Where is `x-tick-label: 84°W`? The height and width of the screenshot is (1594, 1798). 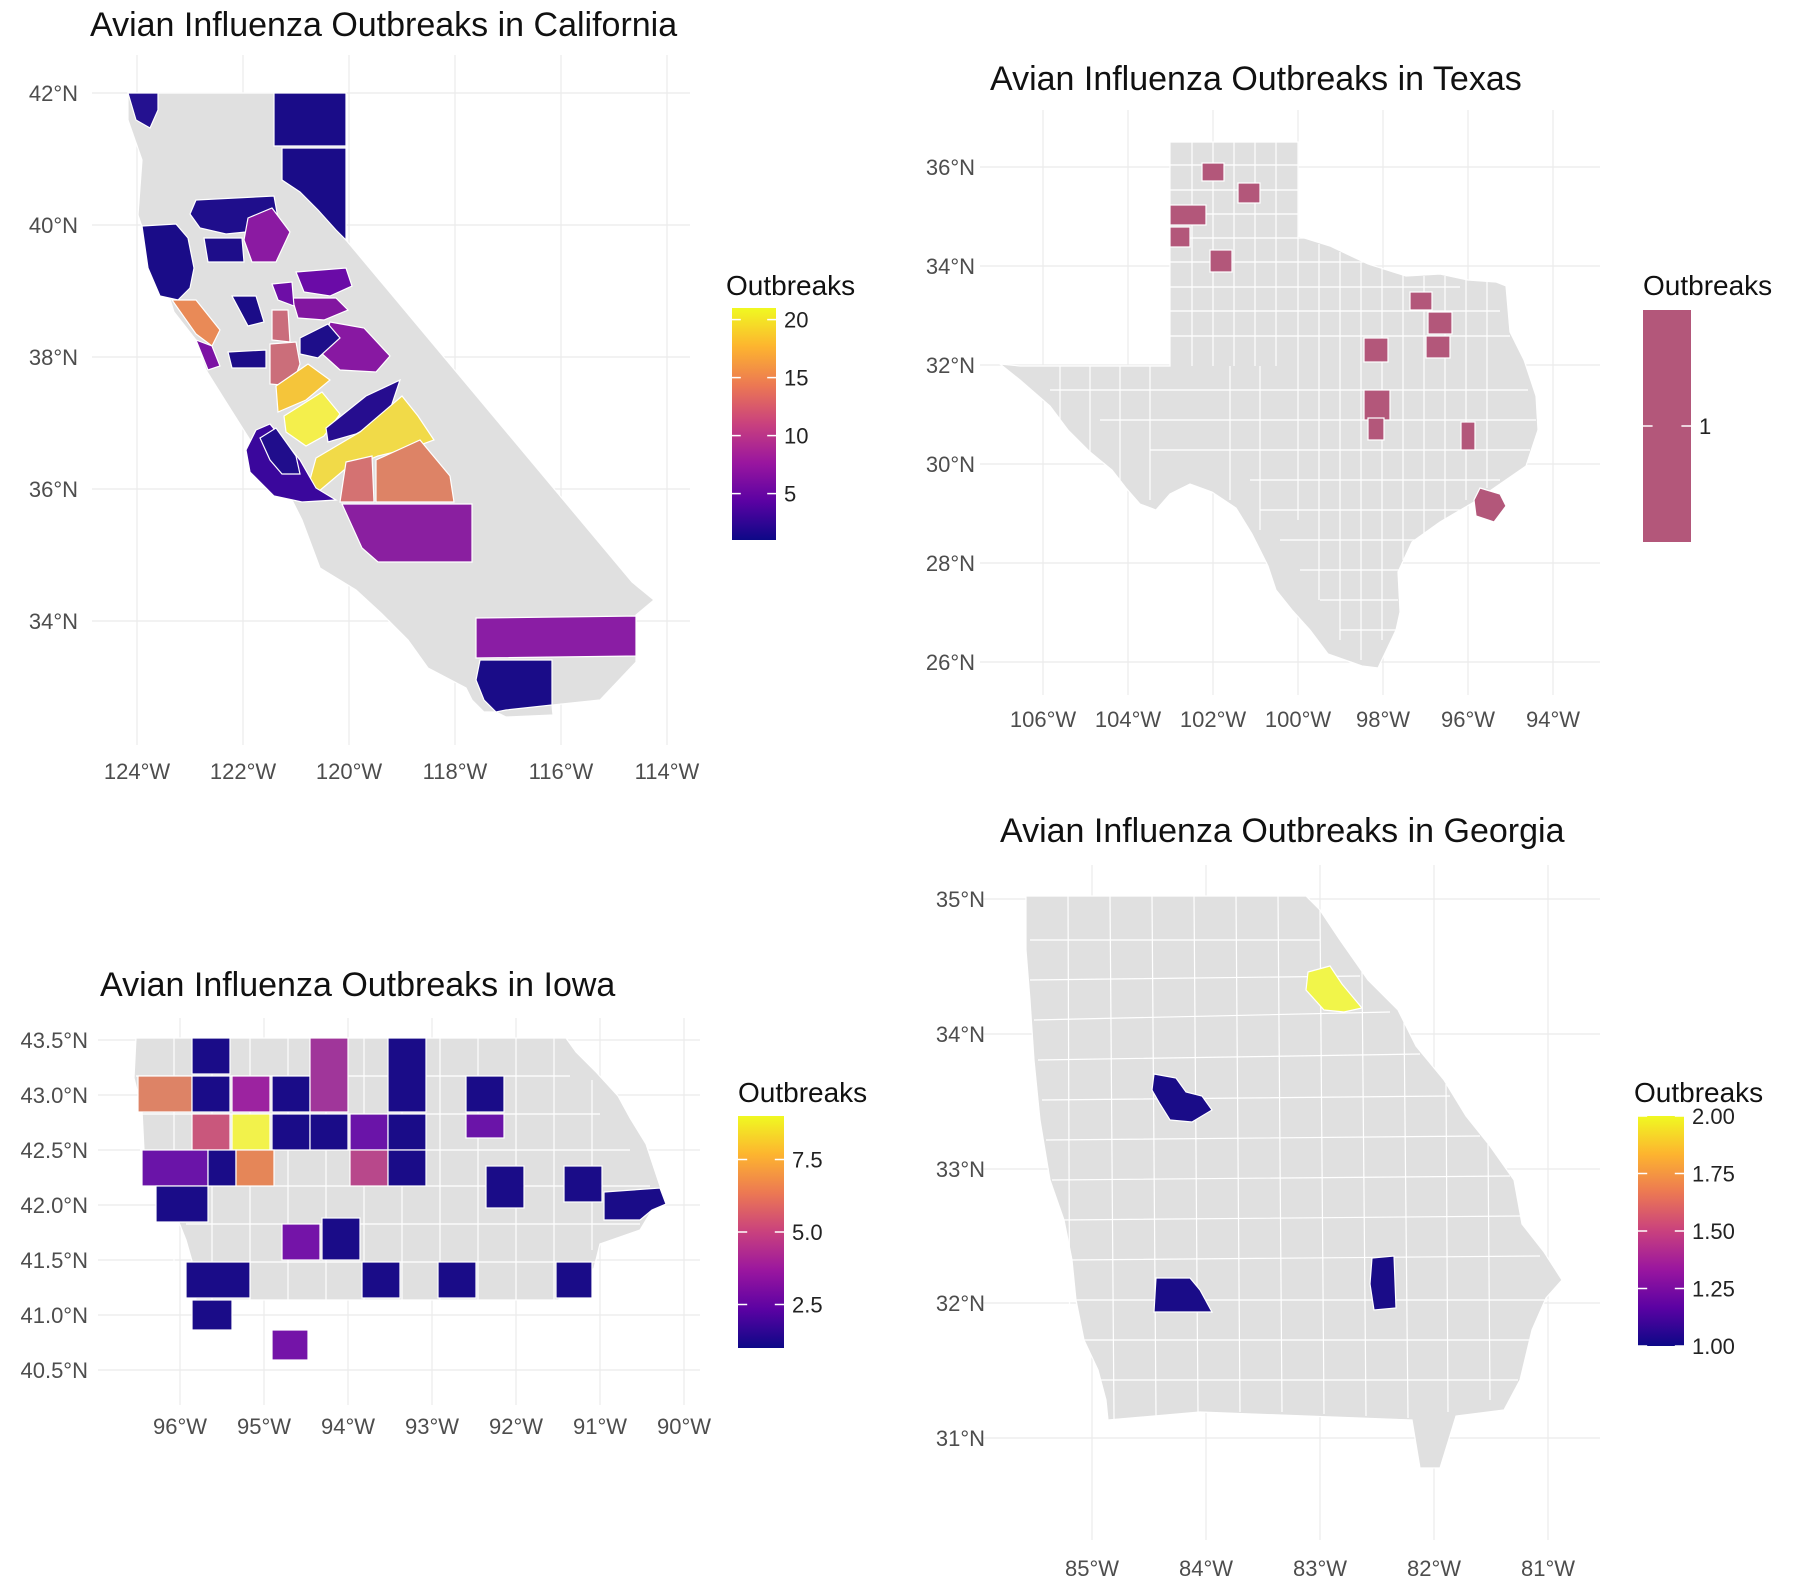 x-tick-label: 84°W is located at coordinates (1206, 1568).